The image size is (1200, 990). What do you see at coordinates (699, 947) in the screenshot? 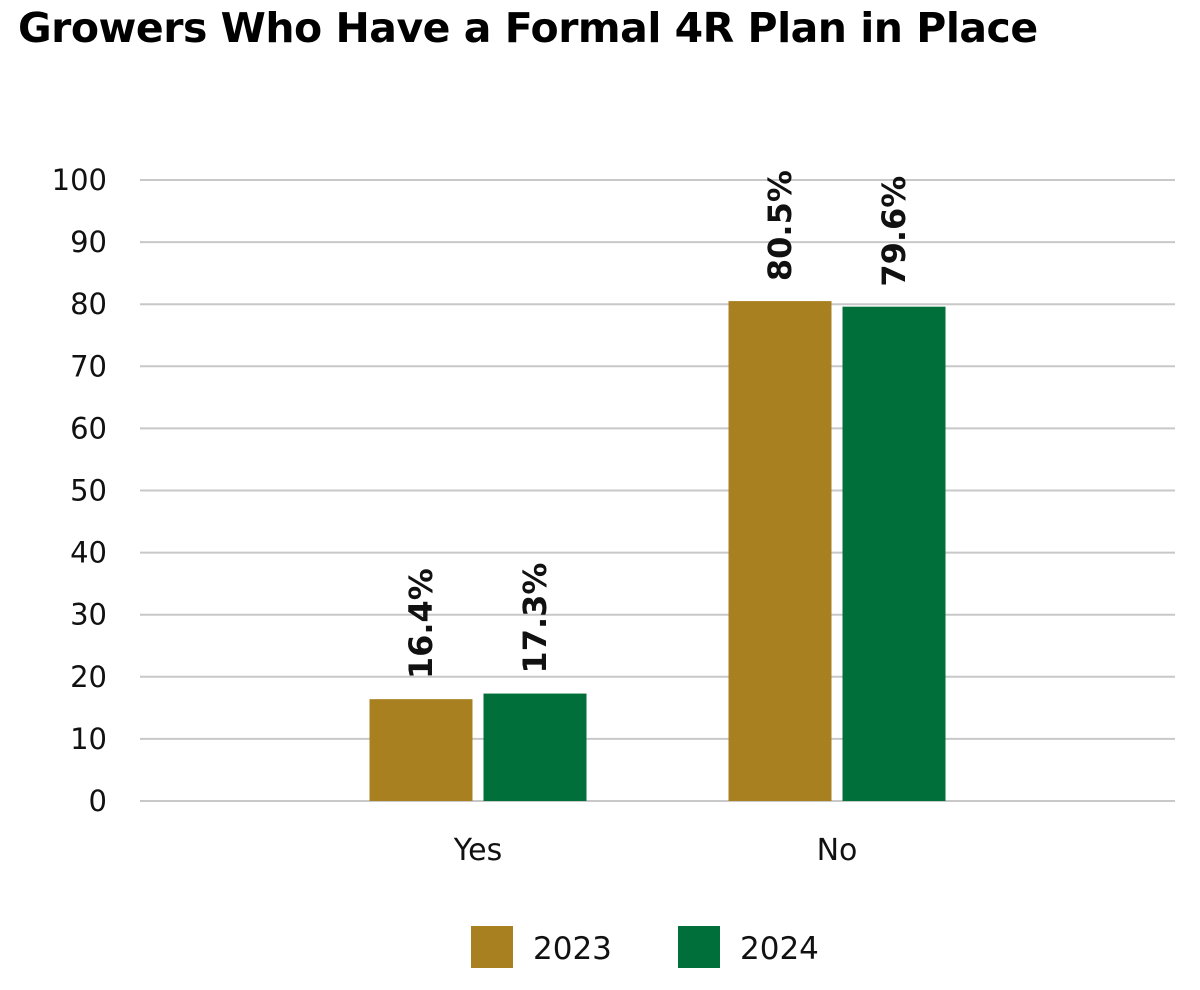
I see `legend-swatch-2024` at bounding box center [699, 947].